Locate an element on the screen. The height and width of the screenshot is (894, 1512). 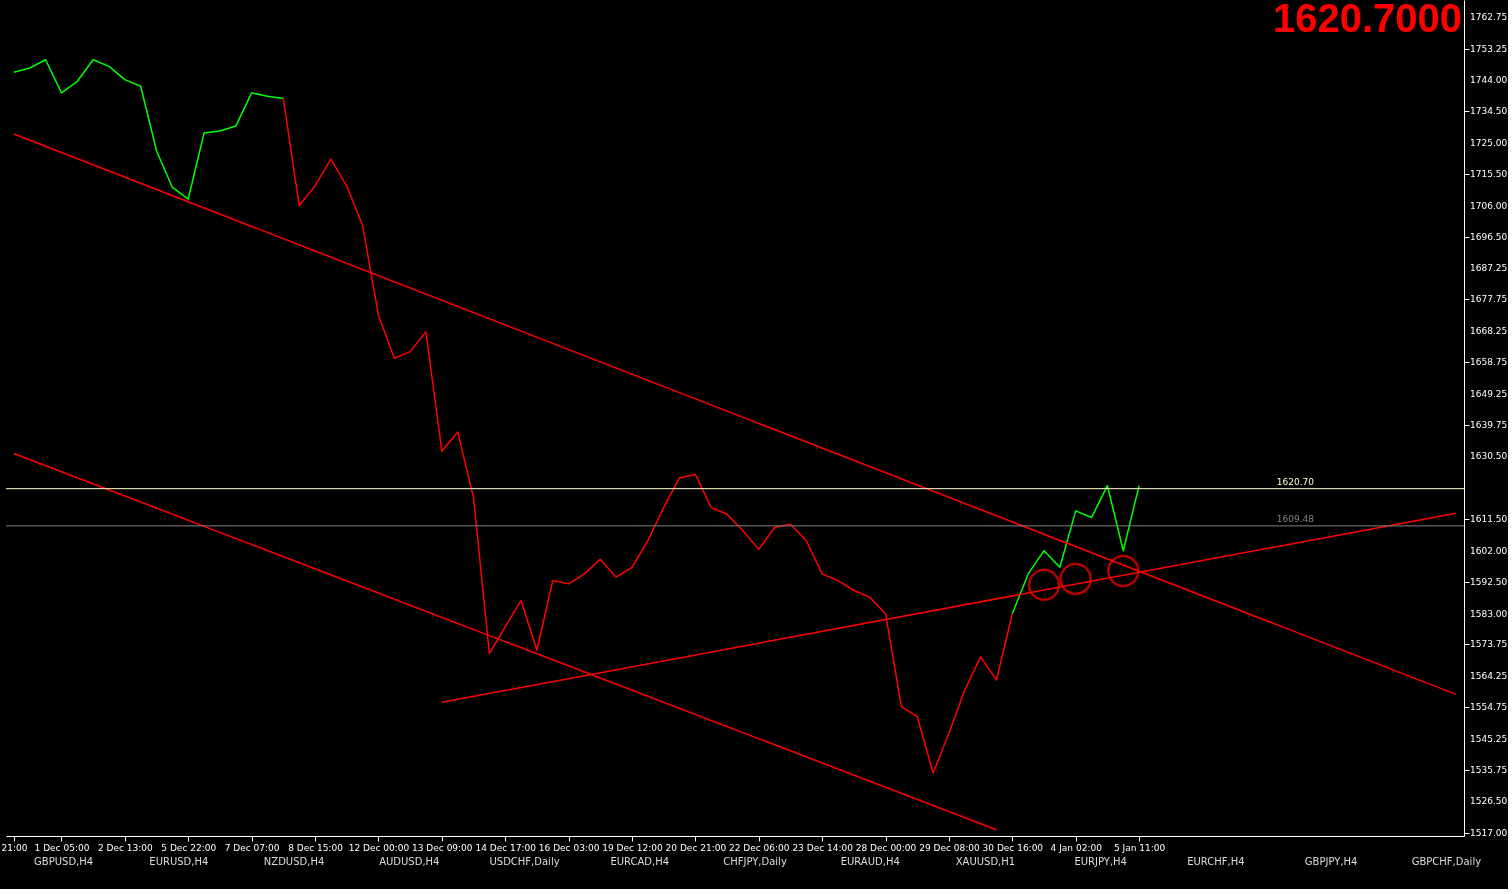
y-tick-label: 1583.00 is located at coordinates (1489, 613).